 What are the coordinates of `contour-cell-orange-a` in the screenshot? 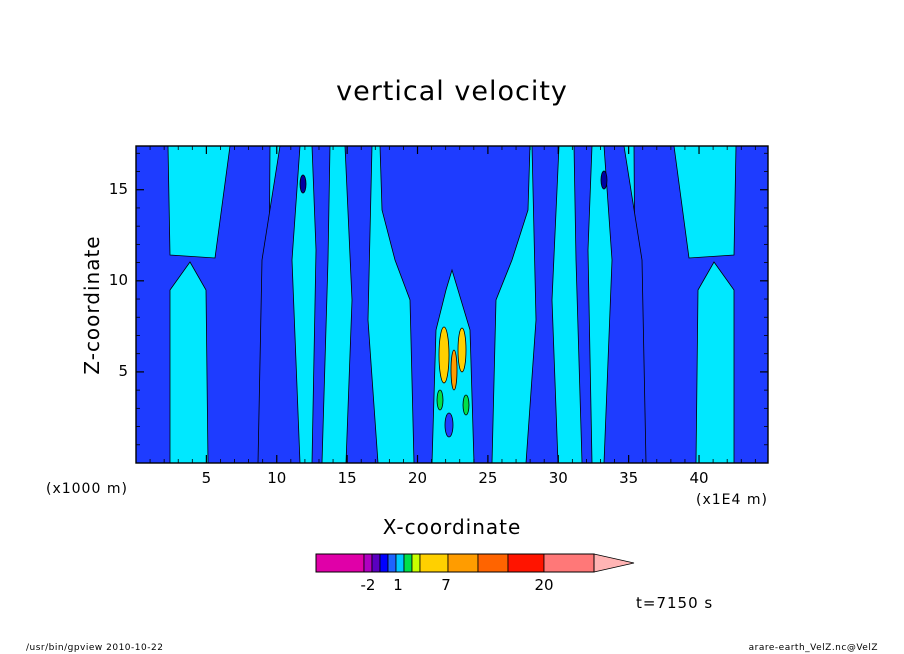 It's located at (454, 370).